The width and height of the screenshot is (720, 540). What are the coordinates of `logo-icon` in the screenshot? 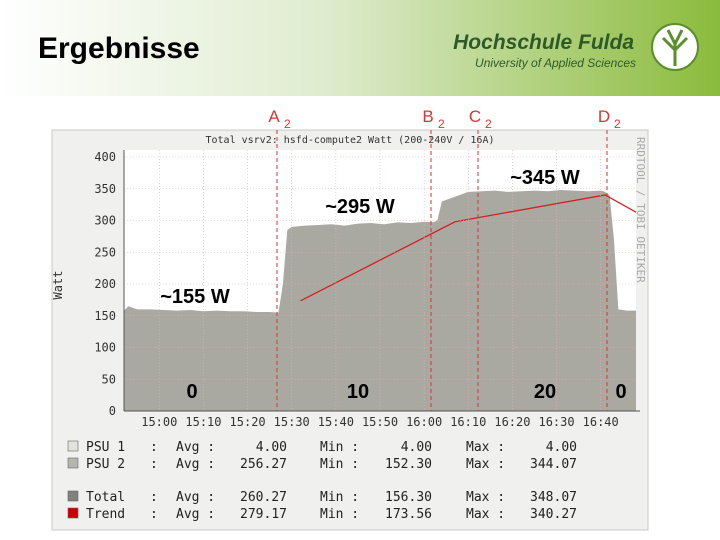 It's located at (675, 47).